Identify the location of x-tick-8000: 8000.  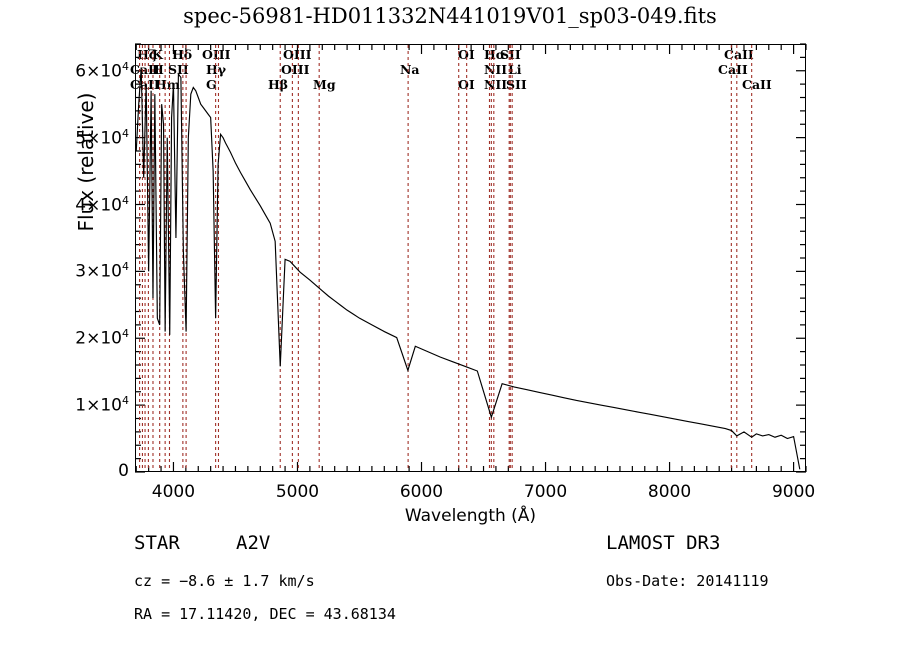
(669, 492).